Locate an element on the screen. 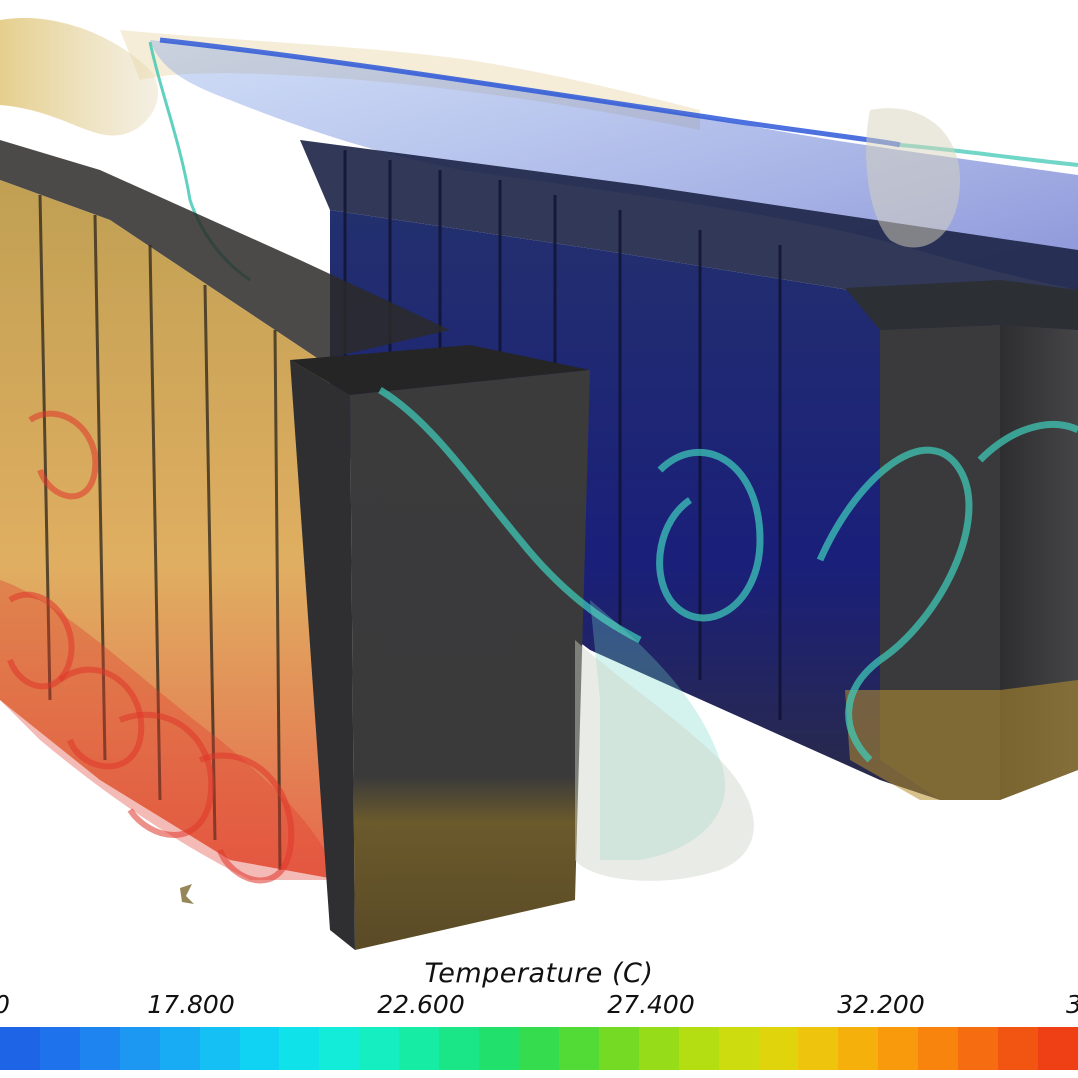  front-rack-side is located at coordinates (322, 655).